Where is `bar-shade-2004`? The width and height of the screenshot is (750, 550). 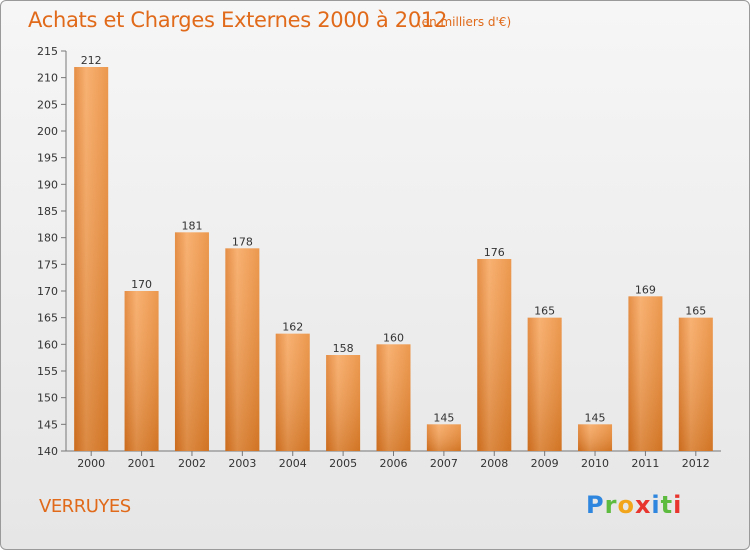 bar-shade-2004 is located at coordinates (292, 392).